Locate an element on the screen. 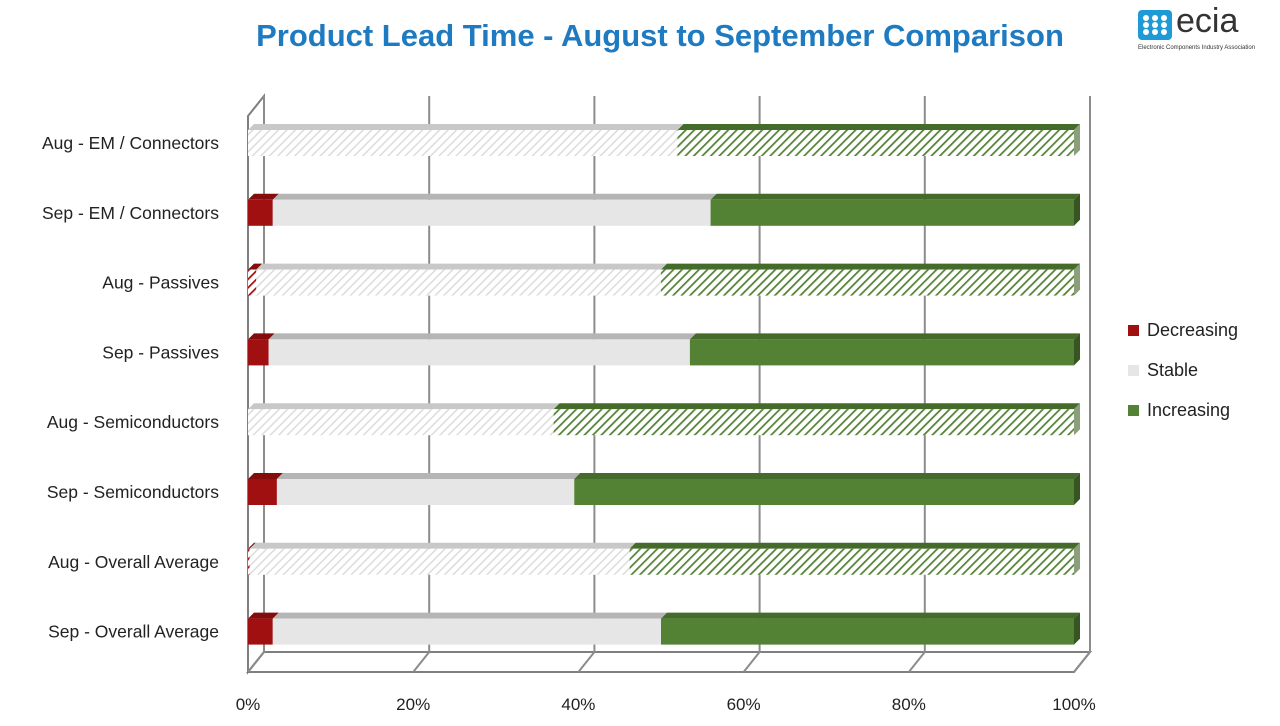 The image size is (1280, 726). category-label: Aug - Semiconductors is located at coordinates (133, 422).